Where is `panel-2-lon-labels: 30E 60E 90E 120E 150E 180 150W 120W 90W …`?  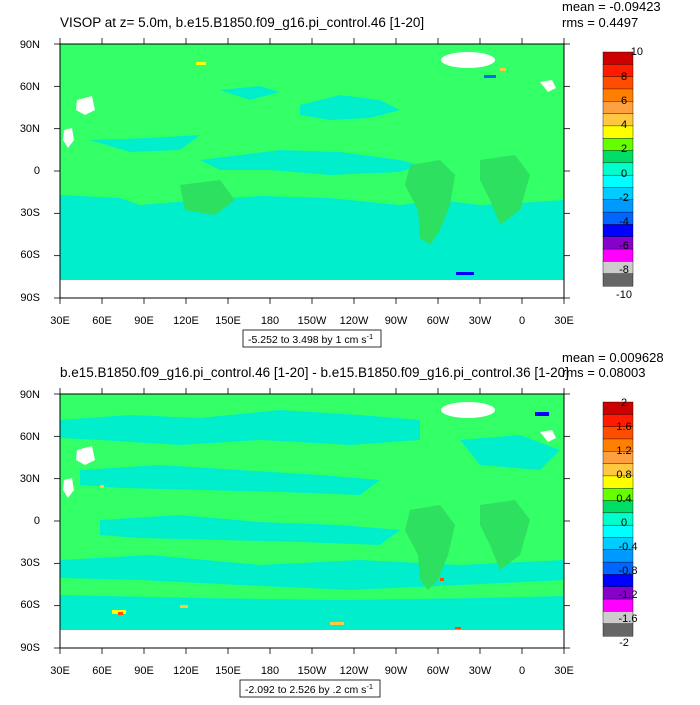 panel-2-lon-labels: 30E 60E 90E 120E 150E 180 150W 120W 90W … is located at coordinates (312, 671).